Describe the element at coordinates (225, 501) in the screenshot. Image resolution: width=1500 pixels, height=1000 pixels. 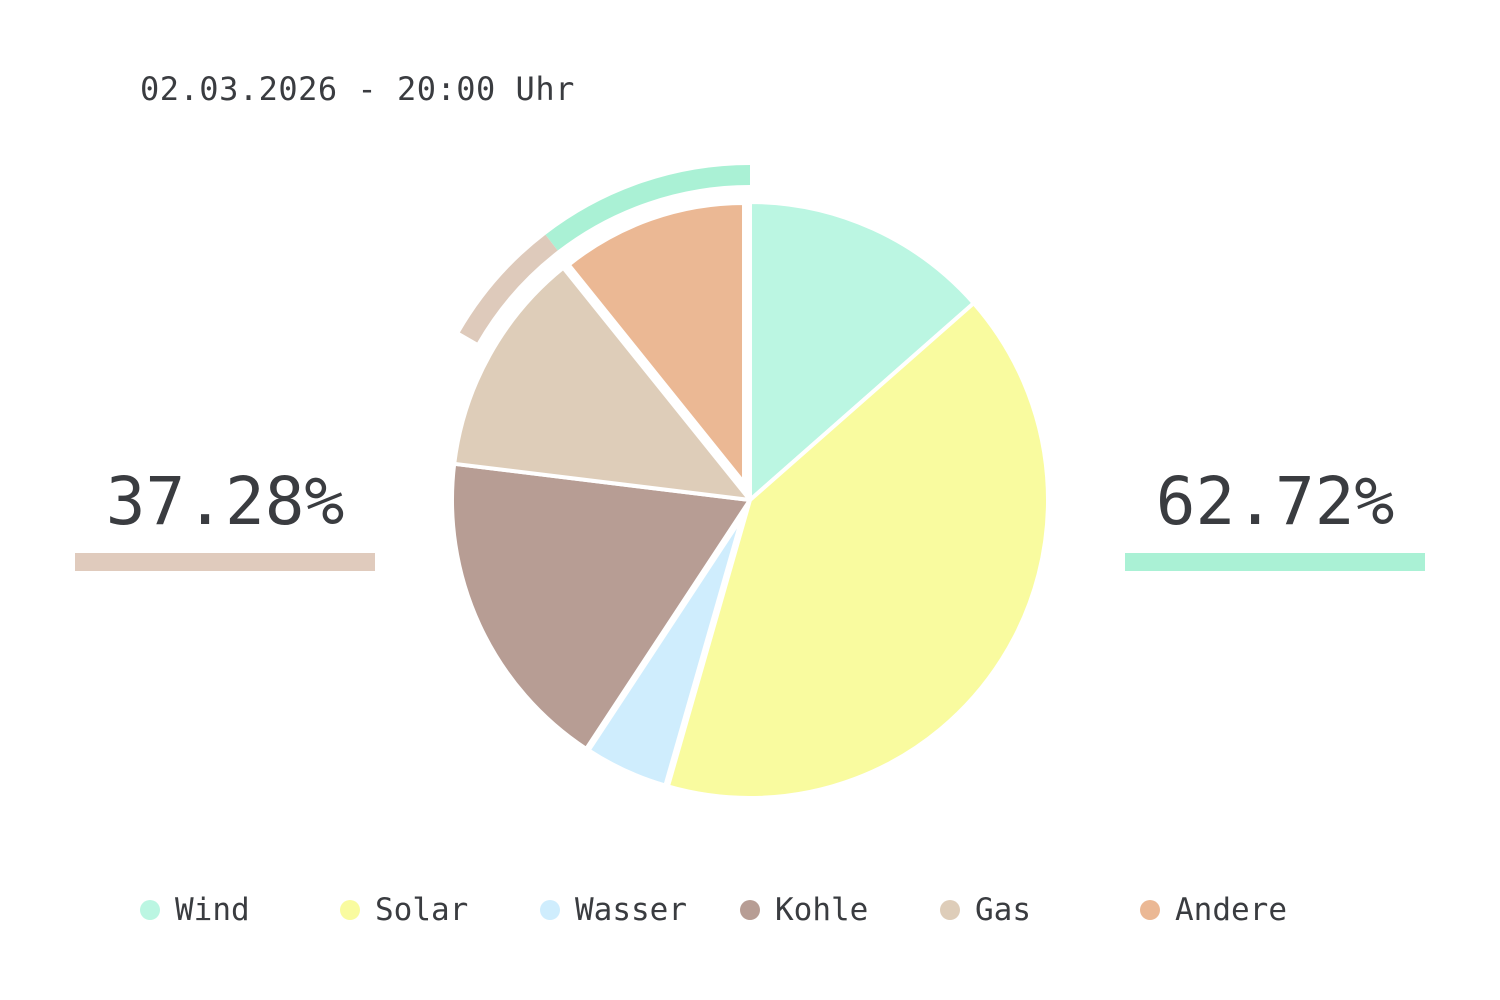
I see `fossil-share-value: 37.28%` at that location.